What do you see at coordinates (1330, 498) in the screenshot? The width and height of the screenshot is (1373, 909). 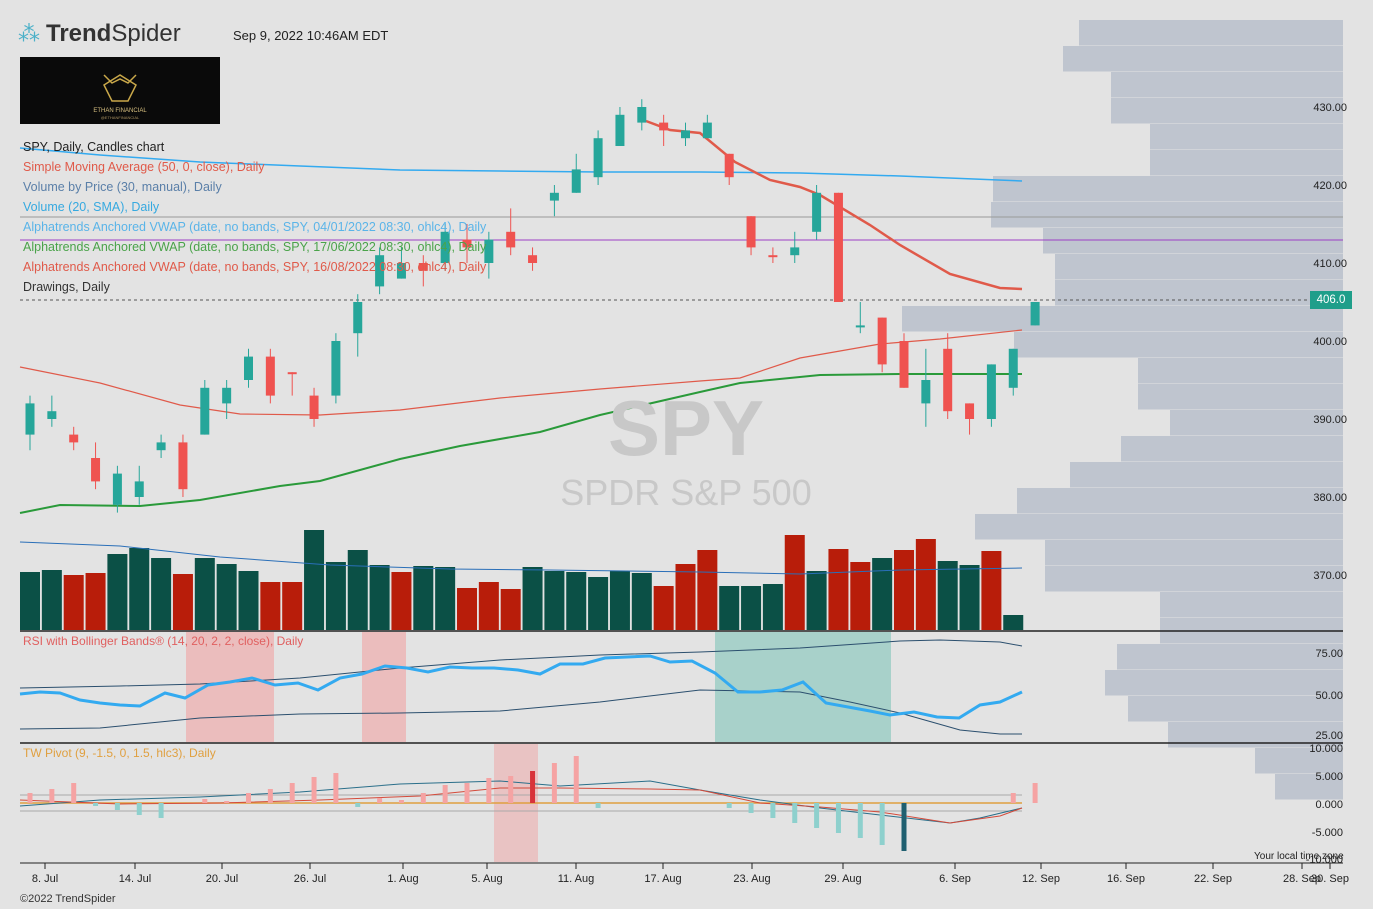 I see `price-tick-label: 380.00` at bounding box center [1330, 498].